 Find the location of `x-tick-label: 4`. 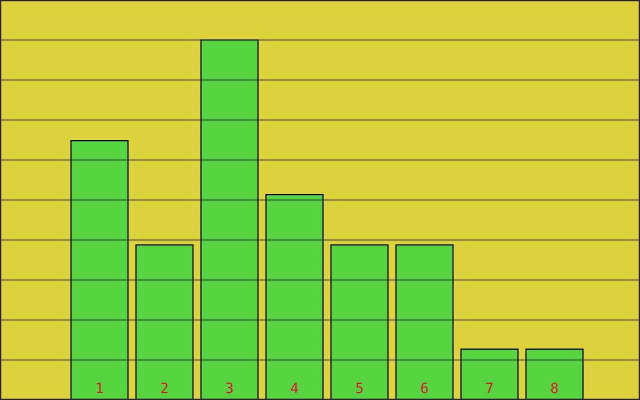

x-tick-label: 4 is located at coordinates (294, 389).